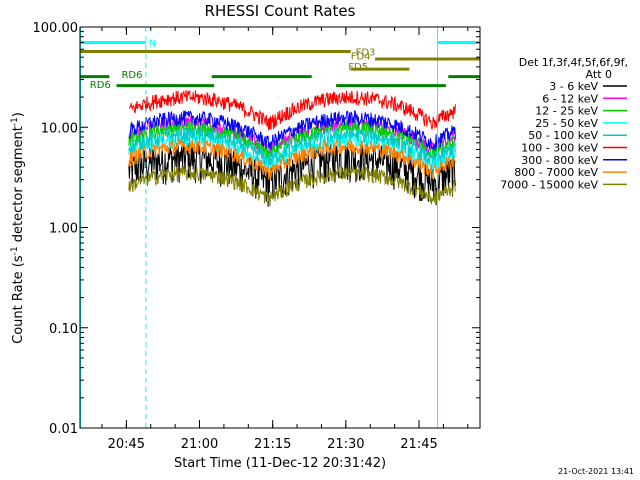  I want to click on y-axis-title-main: Count Rate (s, so click(18, 299).